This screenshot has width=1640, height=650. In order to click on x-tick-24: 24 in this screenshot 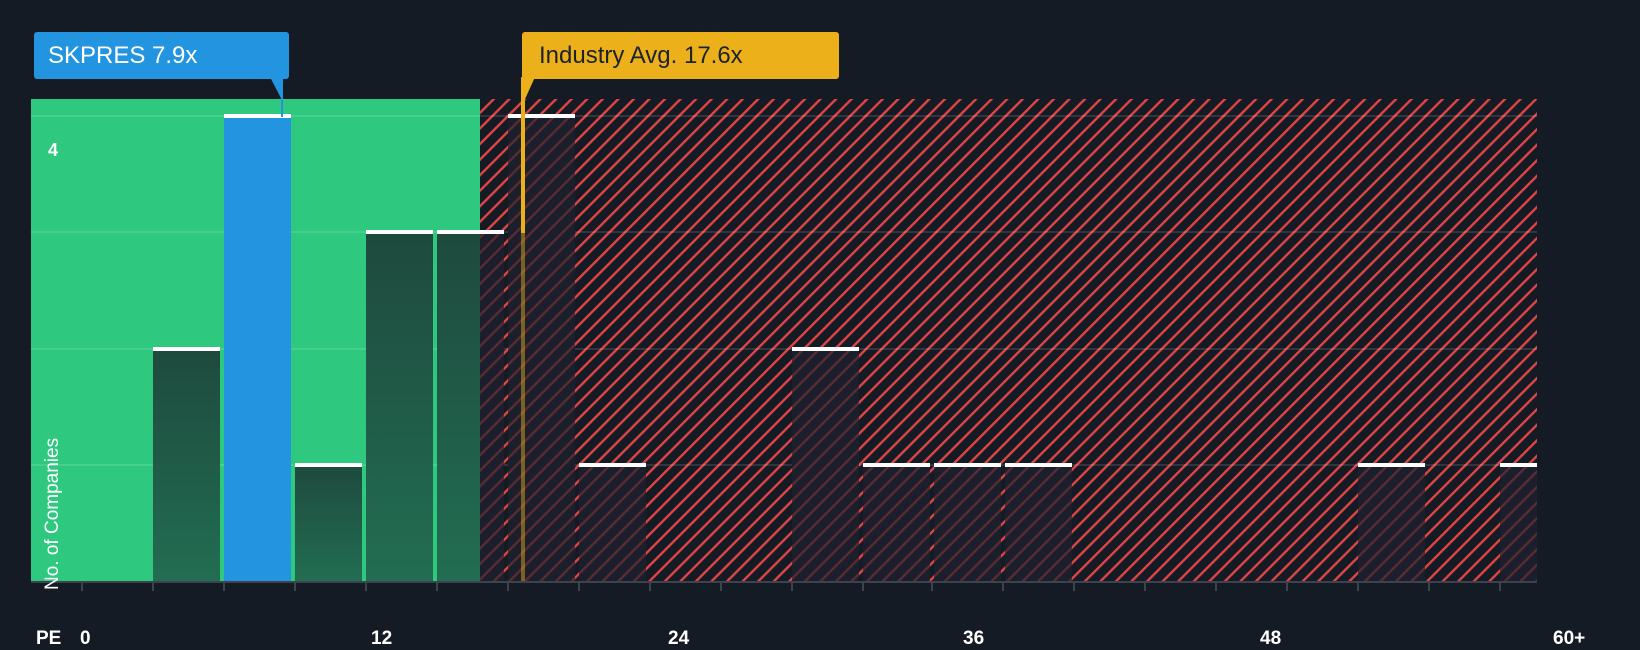, I will do `click(679, 638)`.